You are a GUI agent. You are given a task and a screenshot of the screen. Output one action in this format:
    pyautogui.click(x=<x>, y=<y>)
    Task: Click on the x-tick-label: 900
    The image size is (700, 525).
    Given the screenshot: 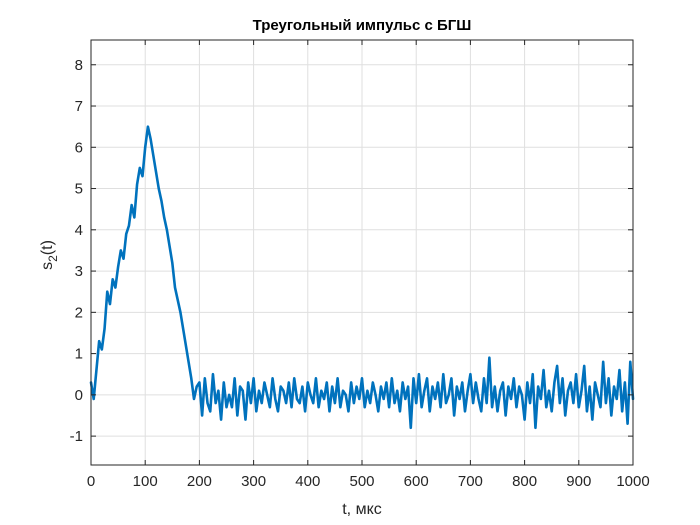 What is the action you would take?
    pyautogui.click(x=578, y=481)
    